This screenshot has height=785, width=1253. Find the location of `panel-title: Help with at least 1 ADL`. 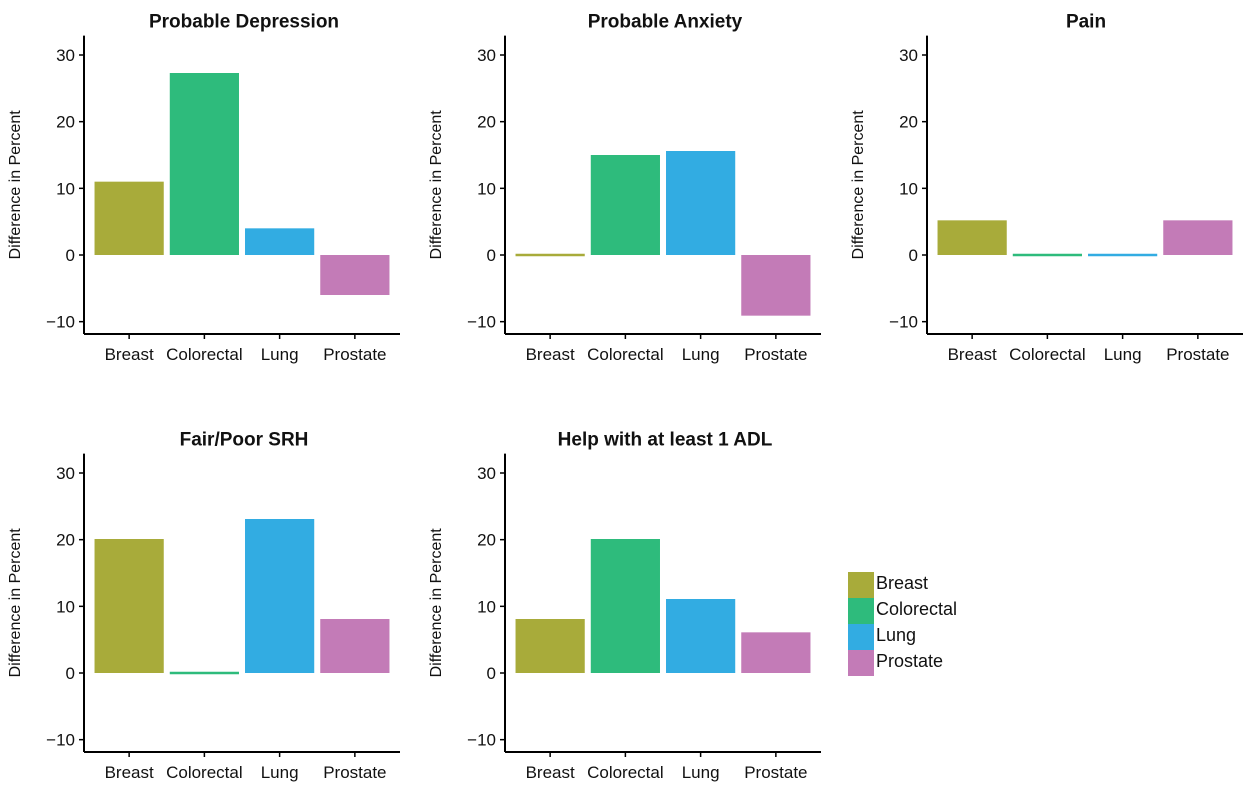

panel-title: Help with at least 1 ADL is located at coordinates (665, 440).